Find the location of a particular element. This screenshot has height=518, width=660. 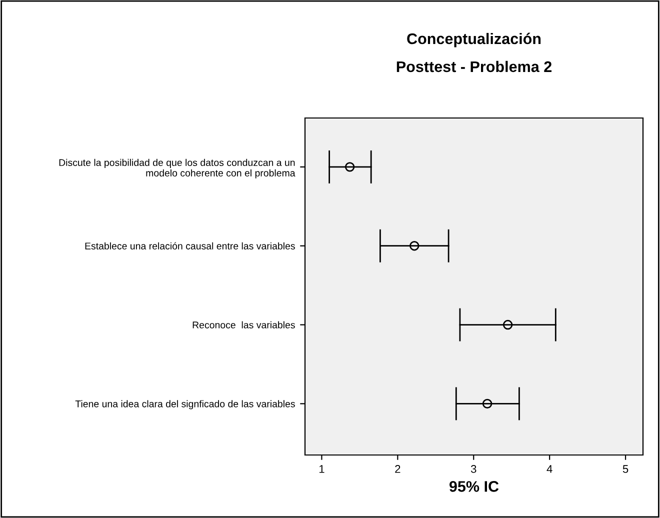

y-tick-label: Discute la posibilidad de que los datos conduzcan a un modelo coherente con el problema is located at coordinates (177, 168).